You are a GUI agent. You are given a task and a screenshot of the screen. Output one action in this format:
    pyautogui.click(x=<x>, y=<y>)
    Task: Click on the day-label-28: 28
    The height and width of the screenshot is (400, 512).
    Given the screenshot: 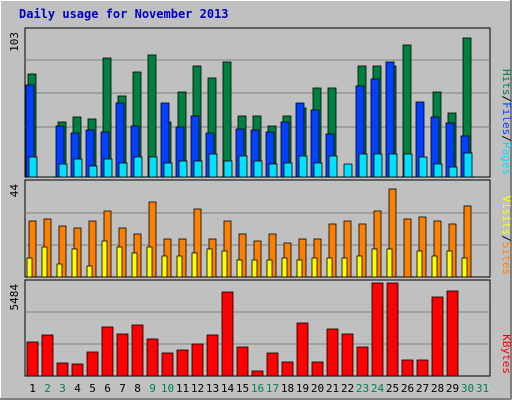 What is the action you would take?
    pyautogui.click(x=437, y=388)
    